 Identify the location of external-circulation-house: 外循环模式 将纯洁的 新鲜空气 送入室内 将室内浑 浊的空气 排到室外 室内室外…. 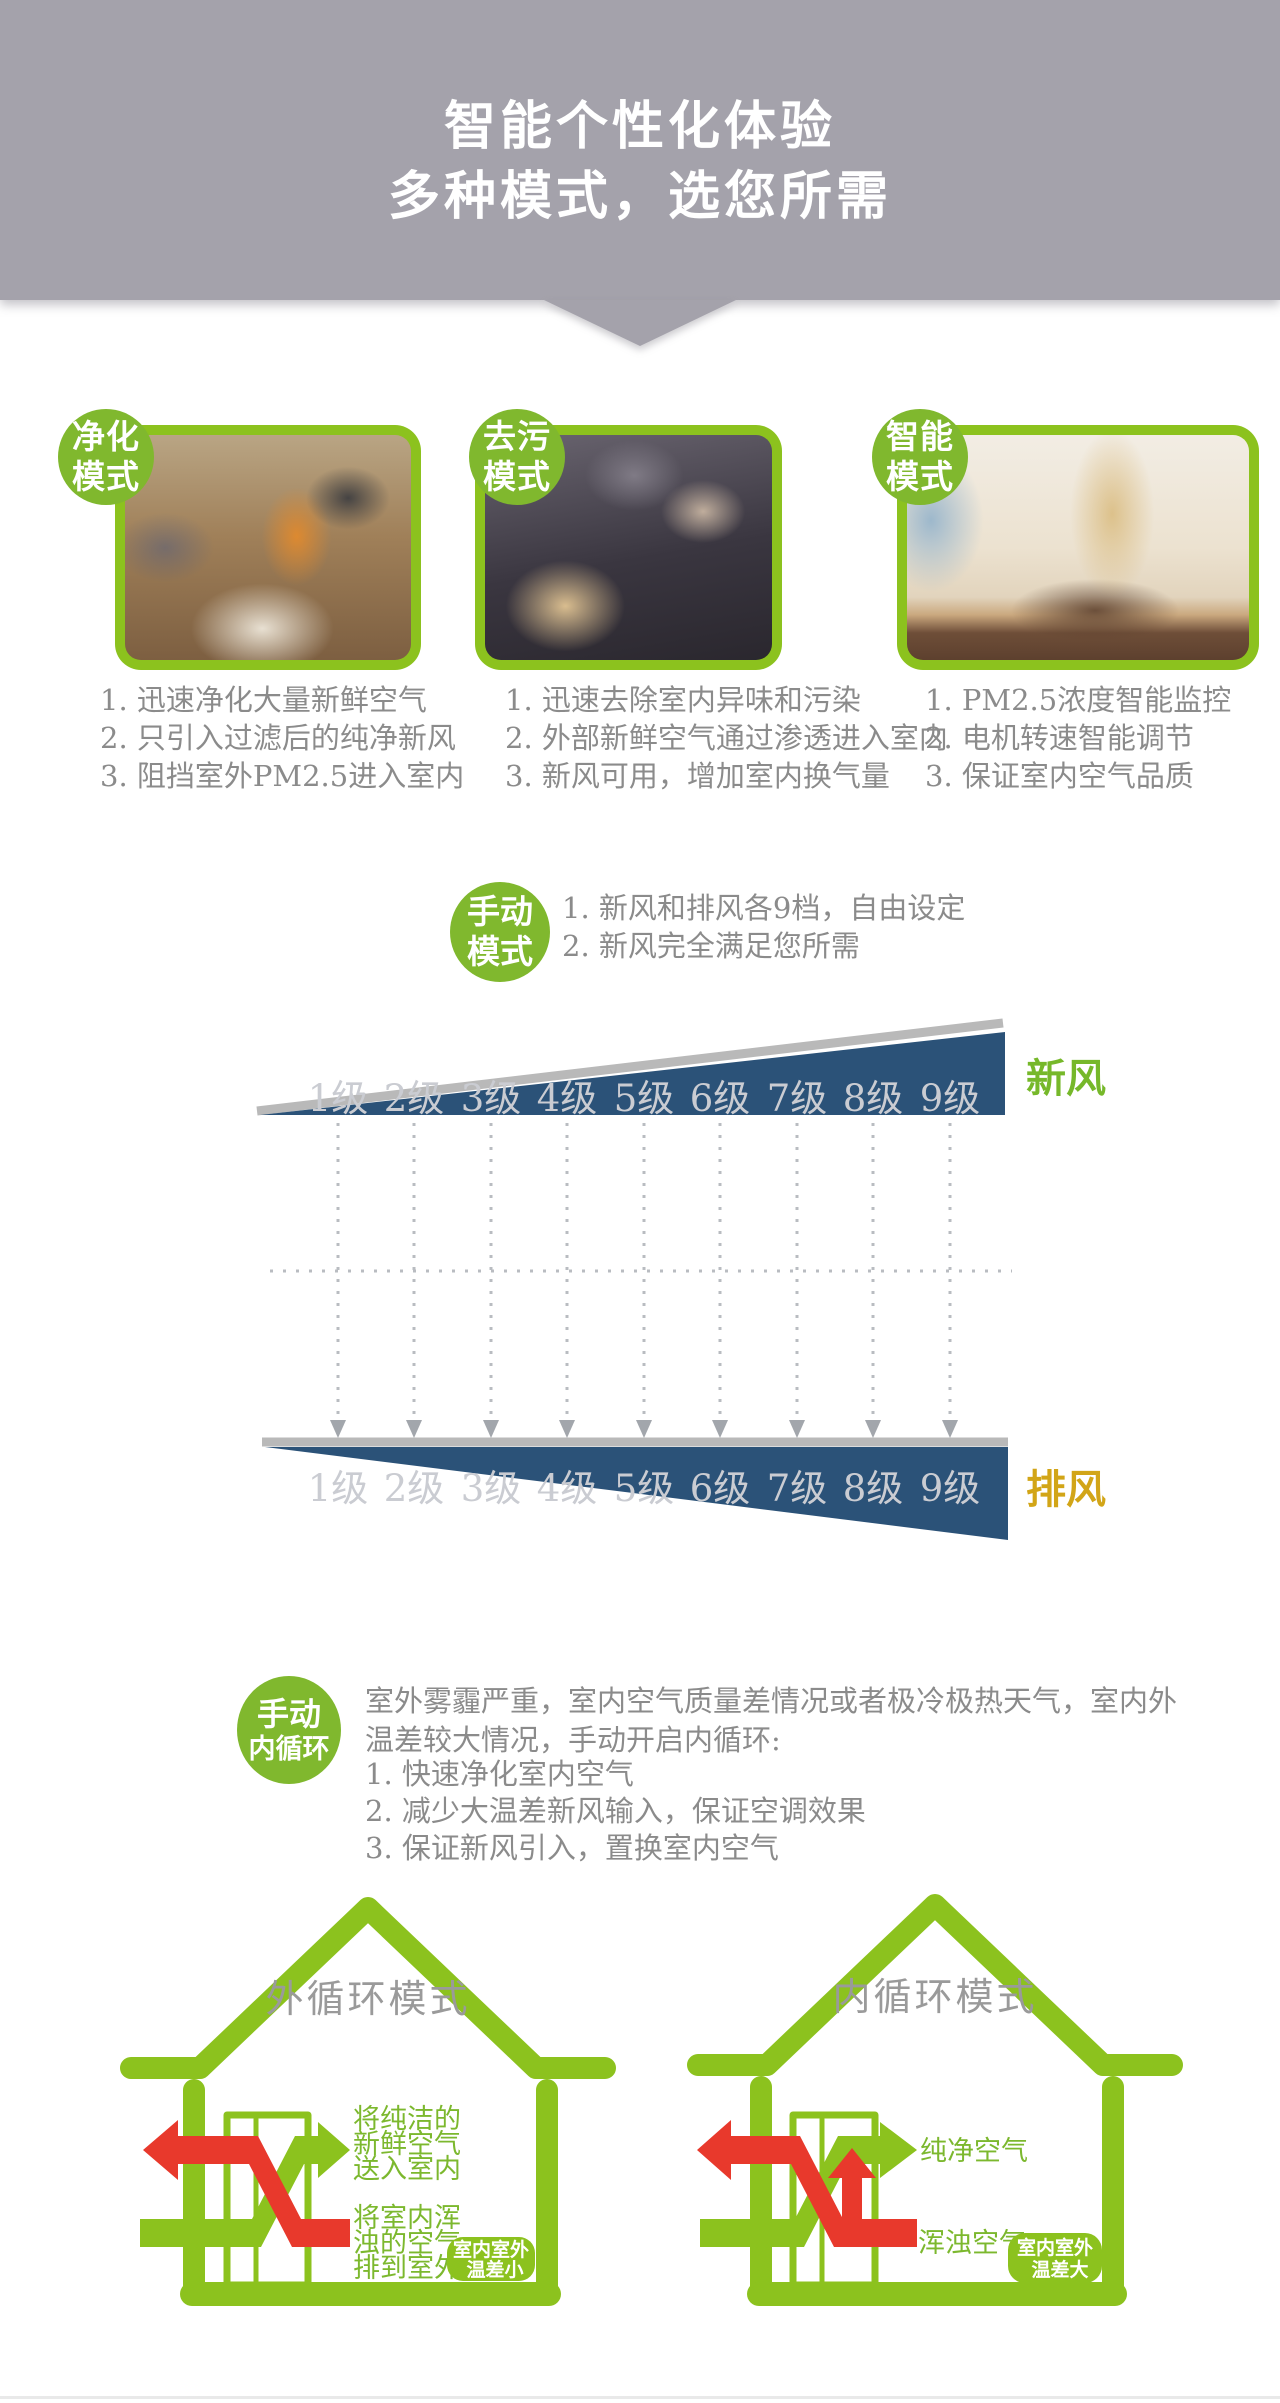
(368, 2101).